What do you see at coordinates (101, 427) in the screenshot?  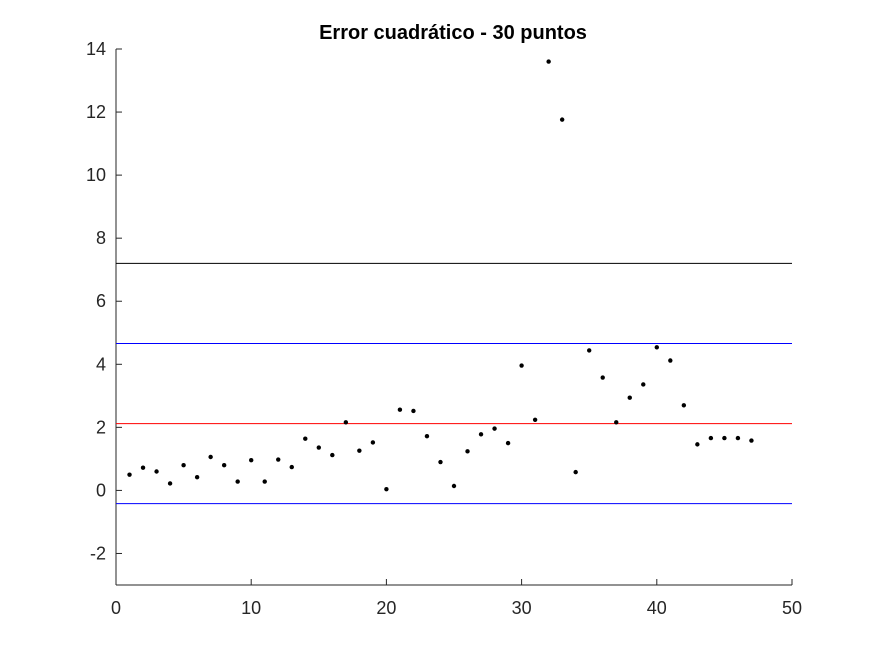 I see `y-tick-label: 2` at bounding box center [101, 427].